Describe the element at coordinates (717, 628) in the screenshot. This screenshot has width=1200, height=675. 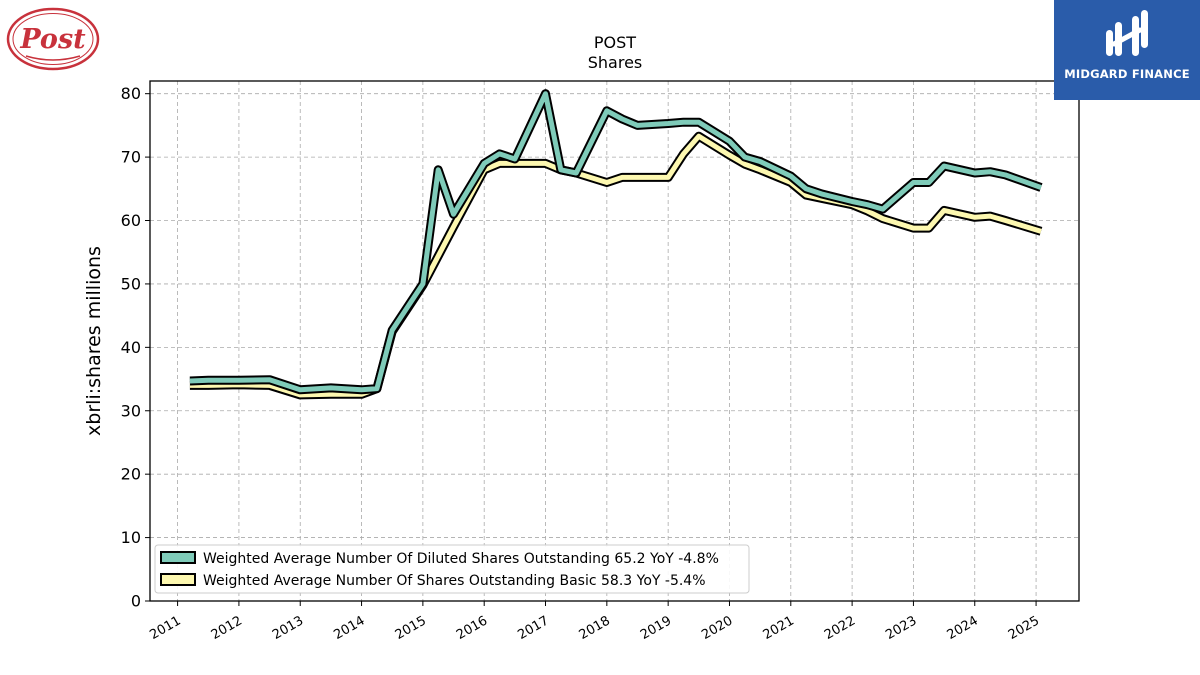
I see `x-tick-label: 2020` at that location.